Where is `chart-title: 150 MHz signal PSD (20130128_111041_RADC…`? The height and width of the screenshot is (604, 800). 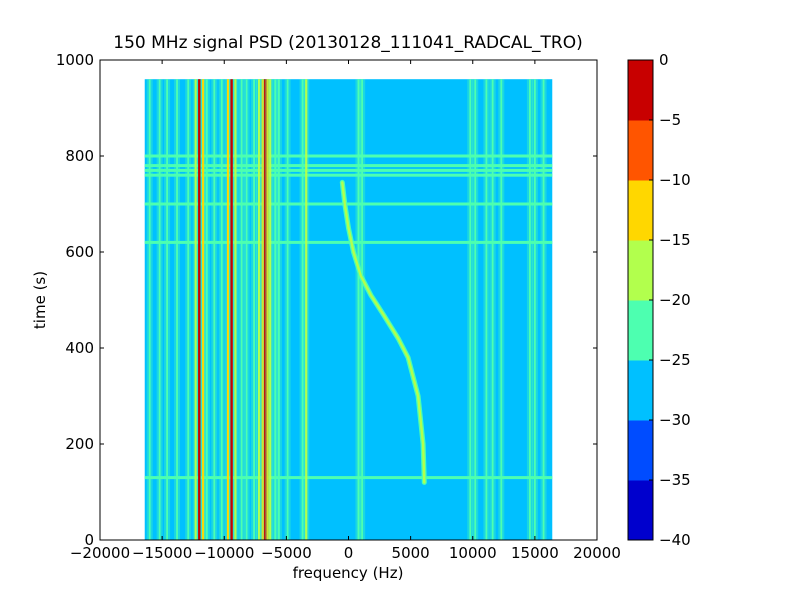 chart-title: 150 MHz signal PSD (20130128_111041_RADC… is located at coordinates (347, 43).